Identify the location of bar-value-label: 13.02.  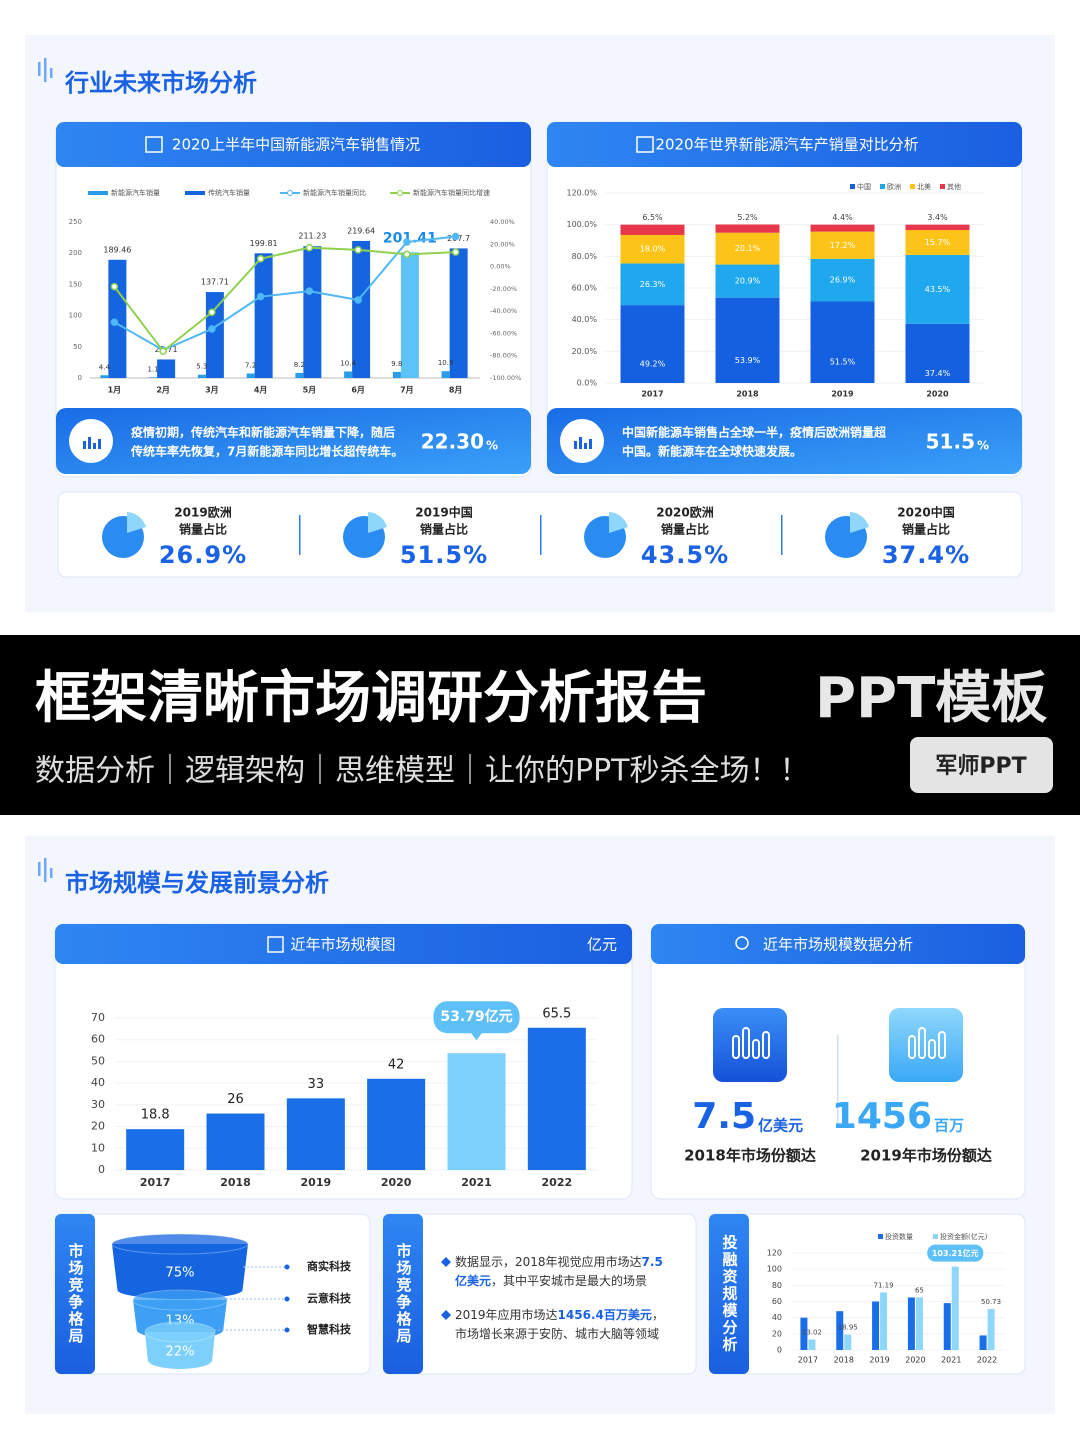
(812, 1332).